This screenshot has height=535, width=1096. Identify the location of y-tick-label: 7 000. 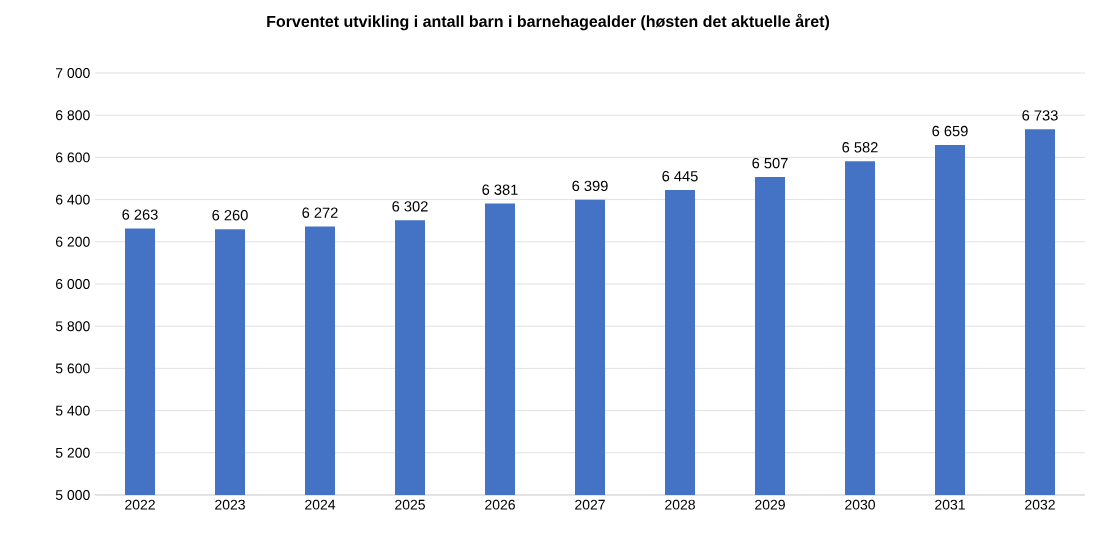
(72, 73).